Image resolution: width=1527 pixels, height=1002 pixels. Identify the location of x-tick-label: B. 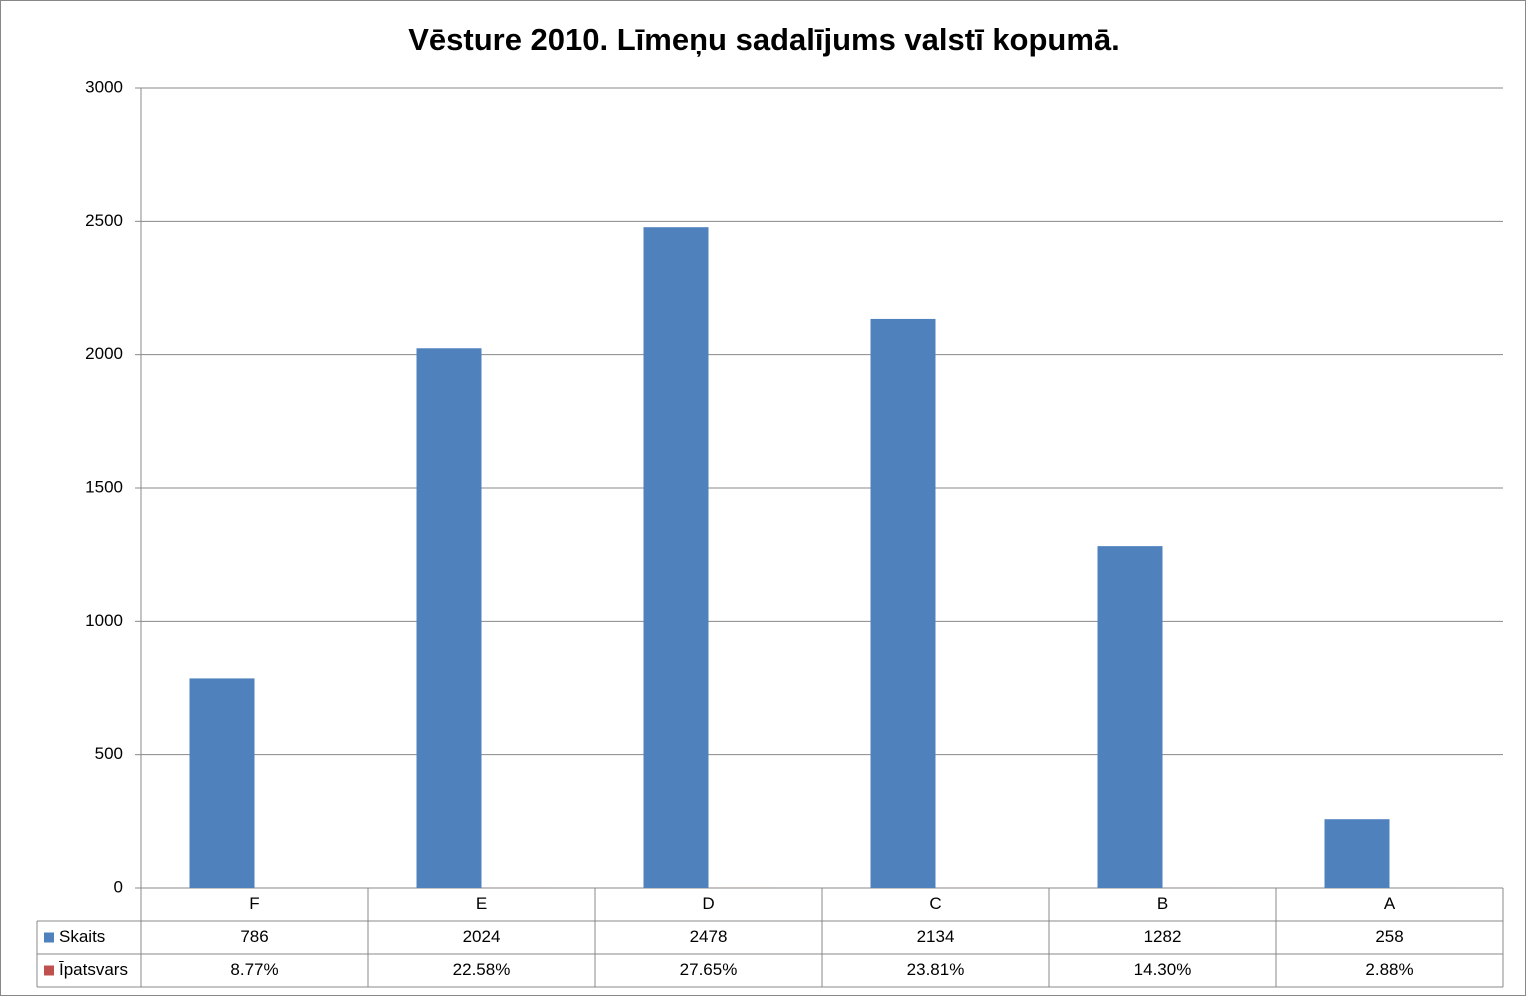
(1162, 903).